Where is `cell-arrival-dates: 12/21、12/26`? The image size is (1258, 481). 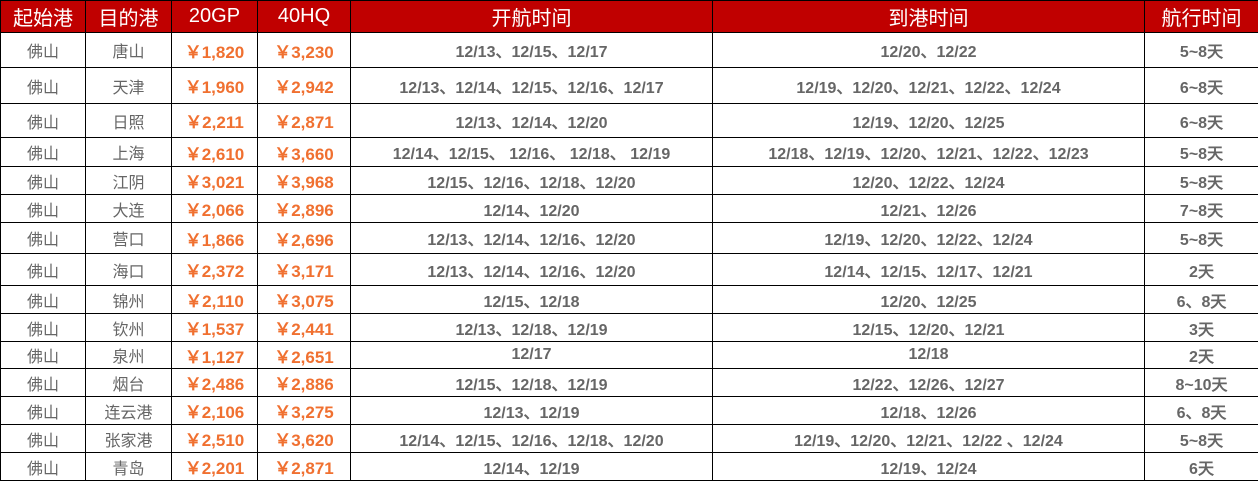 cell-arrival-dates: 12/21、12/26 is located at coordinates (929, 209).